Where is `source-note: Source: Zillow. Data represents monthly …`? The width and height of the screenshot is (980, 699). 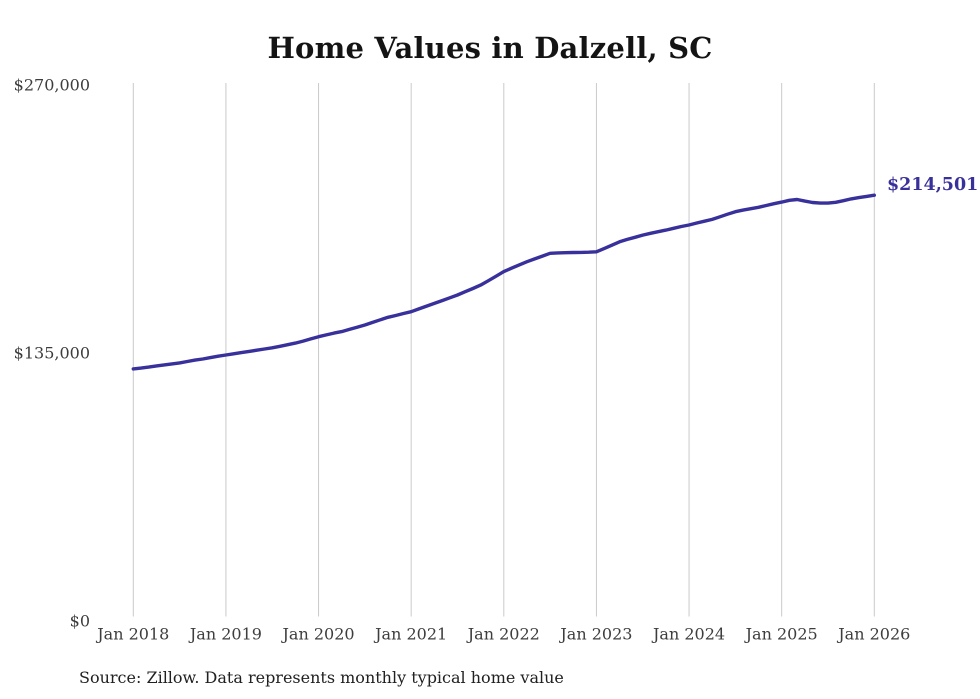 source-note: Source: Zillow. Data represents monthly … is located at coordinates (321, 677).